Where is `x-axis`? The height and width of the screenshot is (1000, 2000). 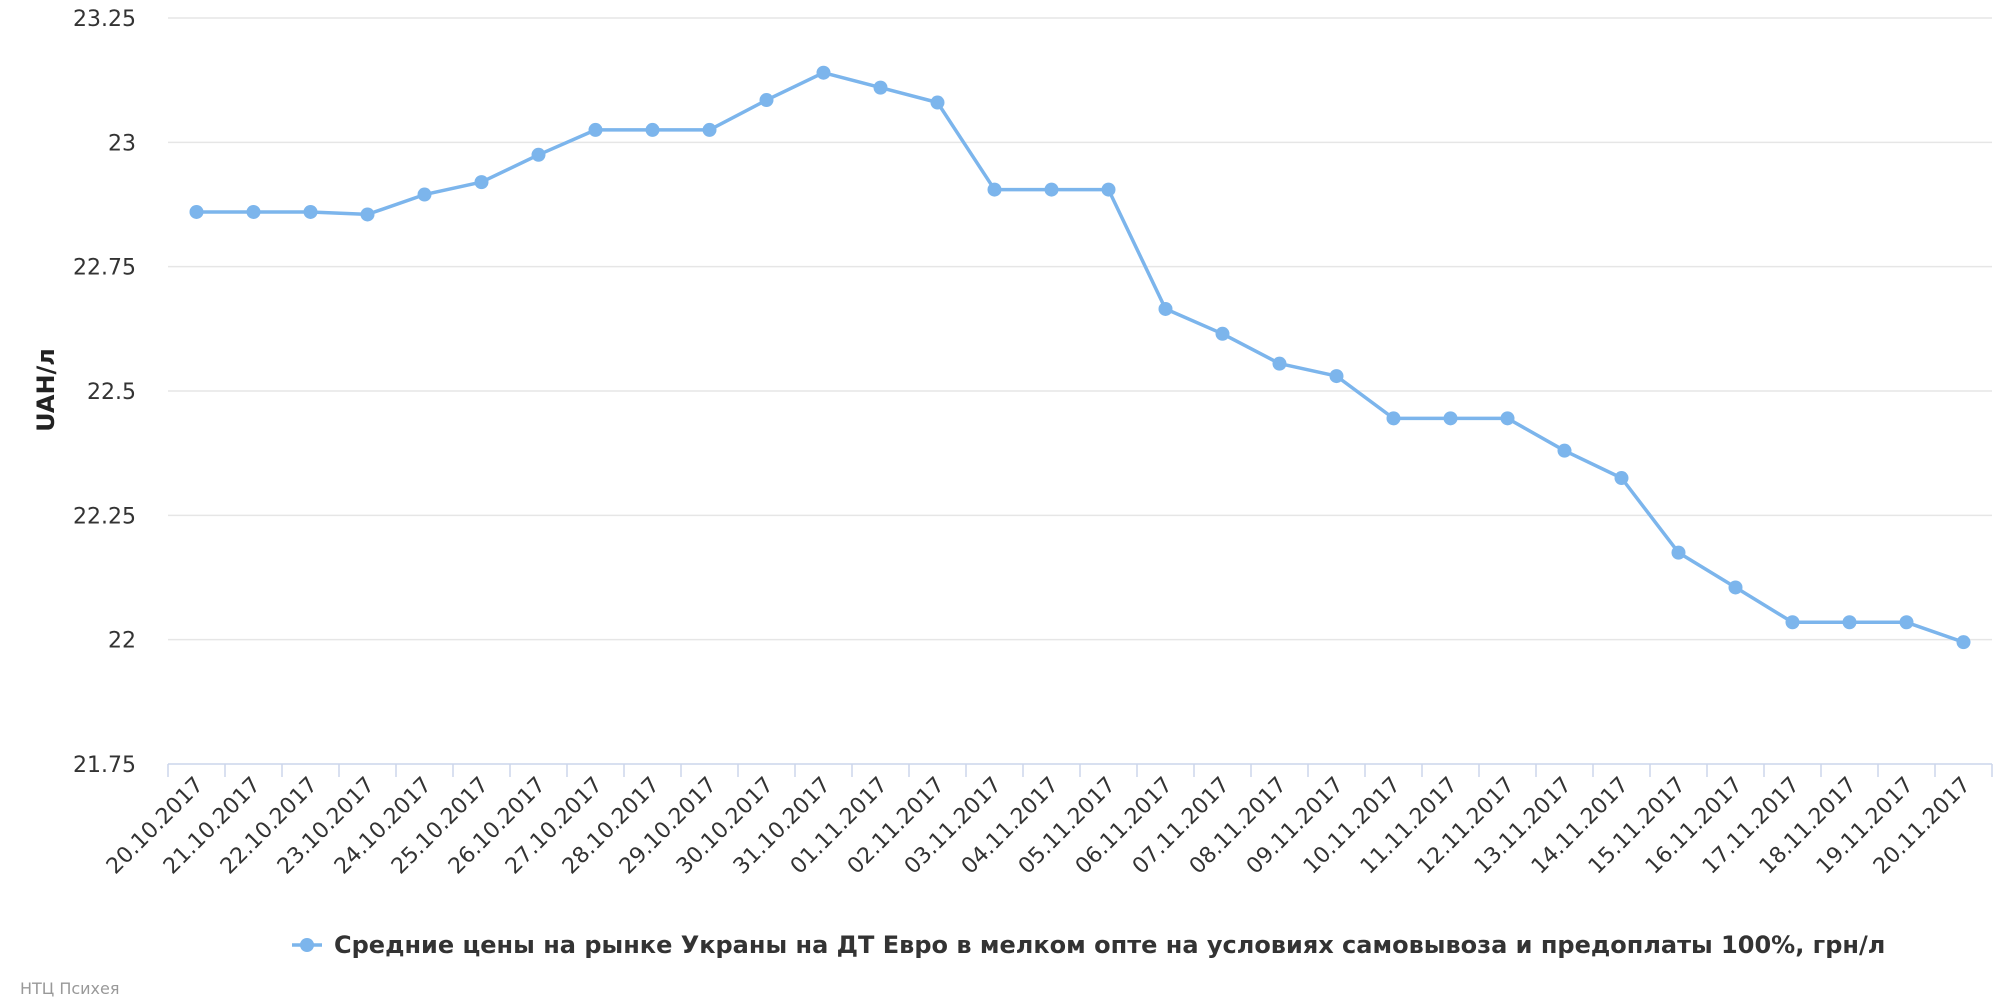
x-axis is located at coordinates (1080, 770).